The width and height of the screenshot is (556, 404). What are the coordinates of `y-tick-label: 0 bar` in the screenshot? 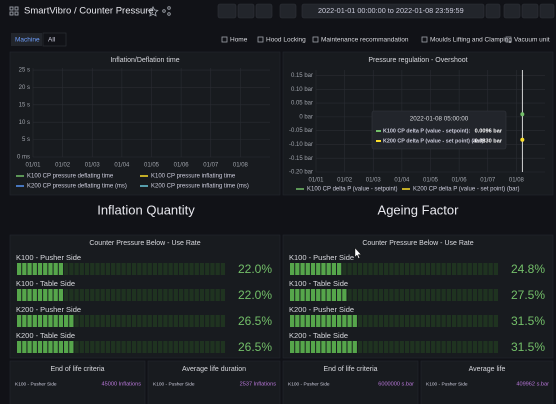 It's located at (306, 117).